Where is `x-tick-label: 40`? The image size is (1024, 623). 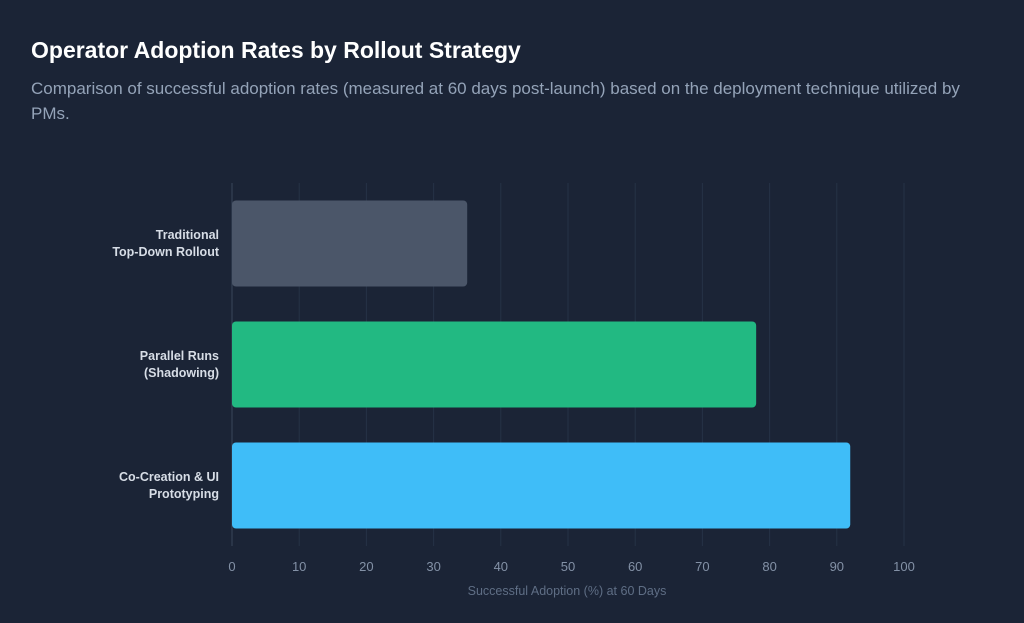 x-tick-label: 40 is located at coordinates (501, 566).